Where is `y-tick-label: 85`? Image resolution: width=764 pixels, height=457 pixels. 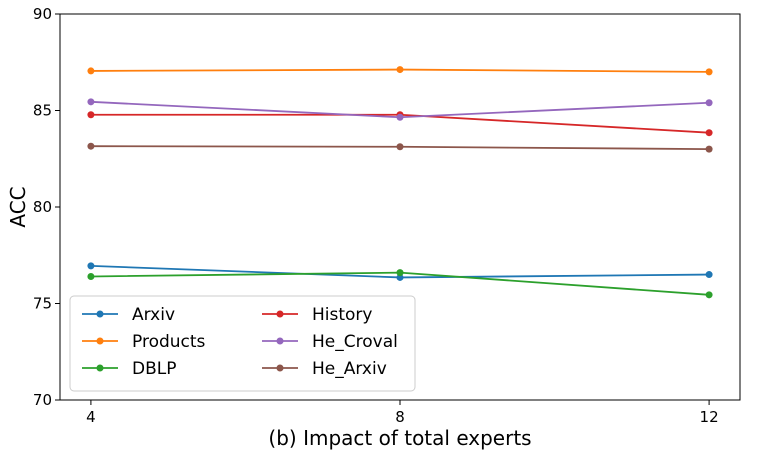
y-tick-label: 85 is located at coordinates (42, 111).